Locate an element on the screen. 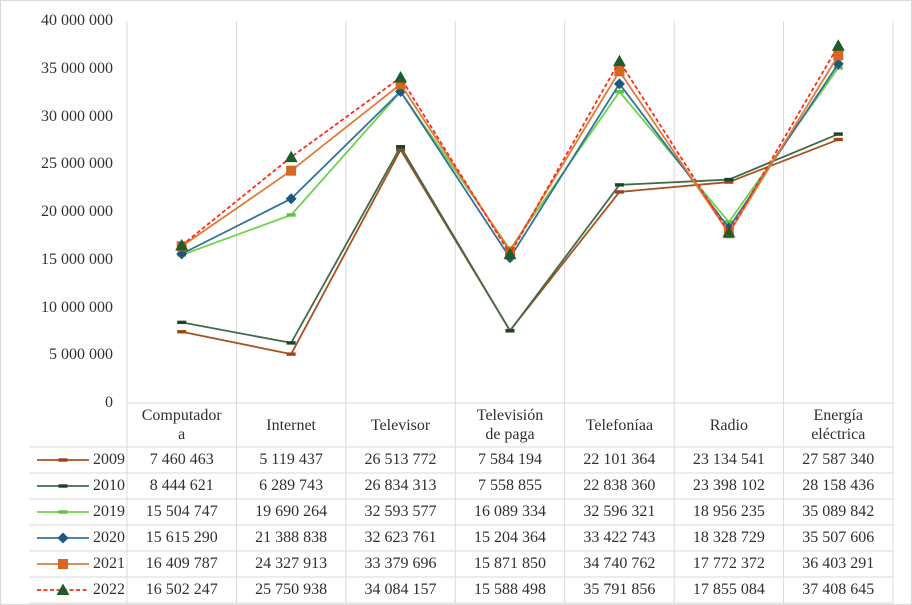 The image size is (912, 605). table-cell: 34 740 762 is located at coordinates (619, 563).